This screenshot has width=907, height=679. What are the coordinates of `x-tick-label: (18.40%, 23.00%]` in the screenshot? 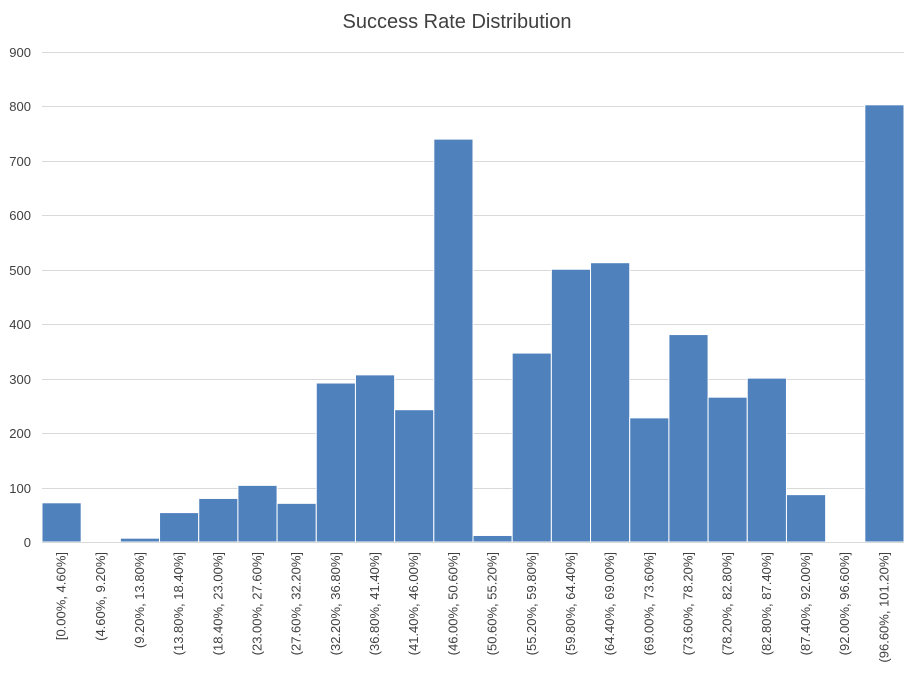 It's located at (217, 603).